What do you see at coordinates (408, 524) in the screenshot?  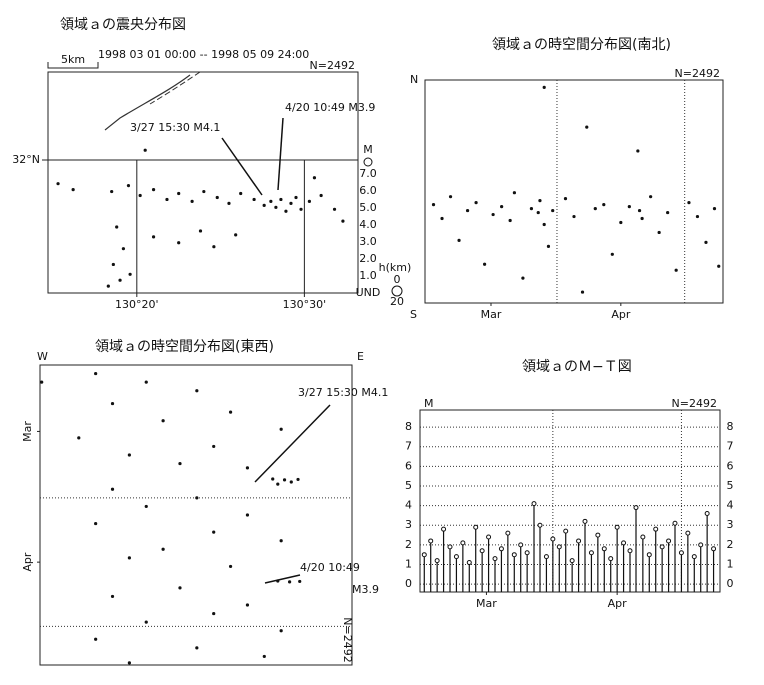 I see `y-tick-label: 3` at bounding box center [408, 524].